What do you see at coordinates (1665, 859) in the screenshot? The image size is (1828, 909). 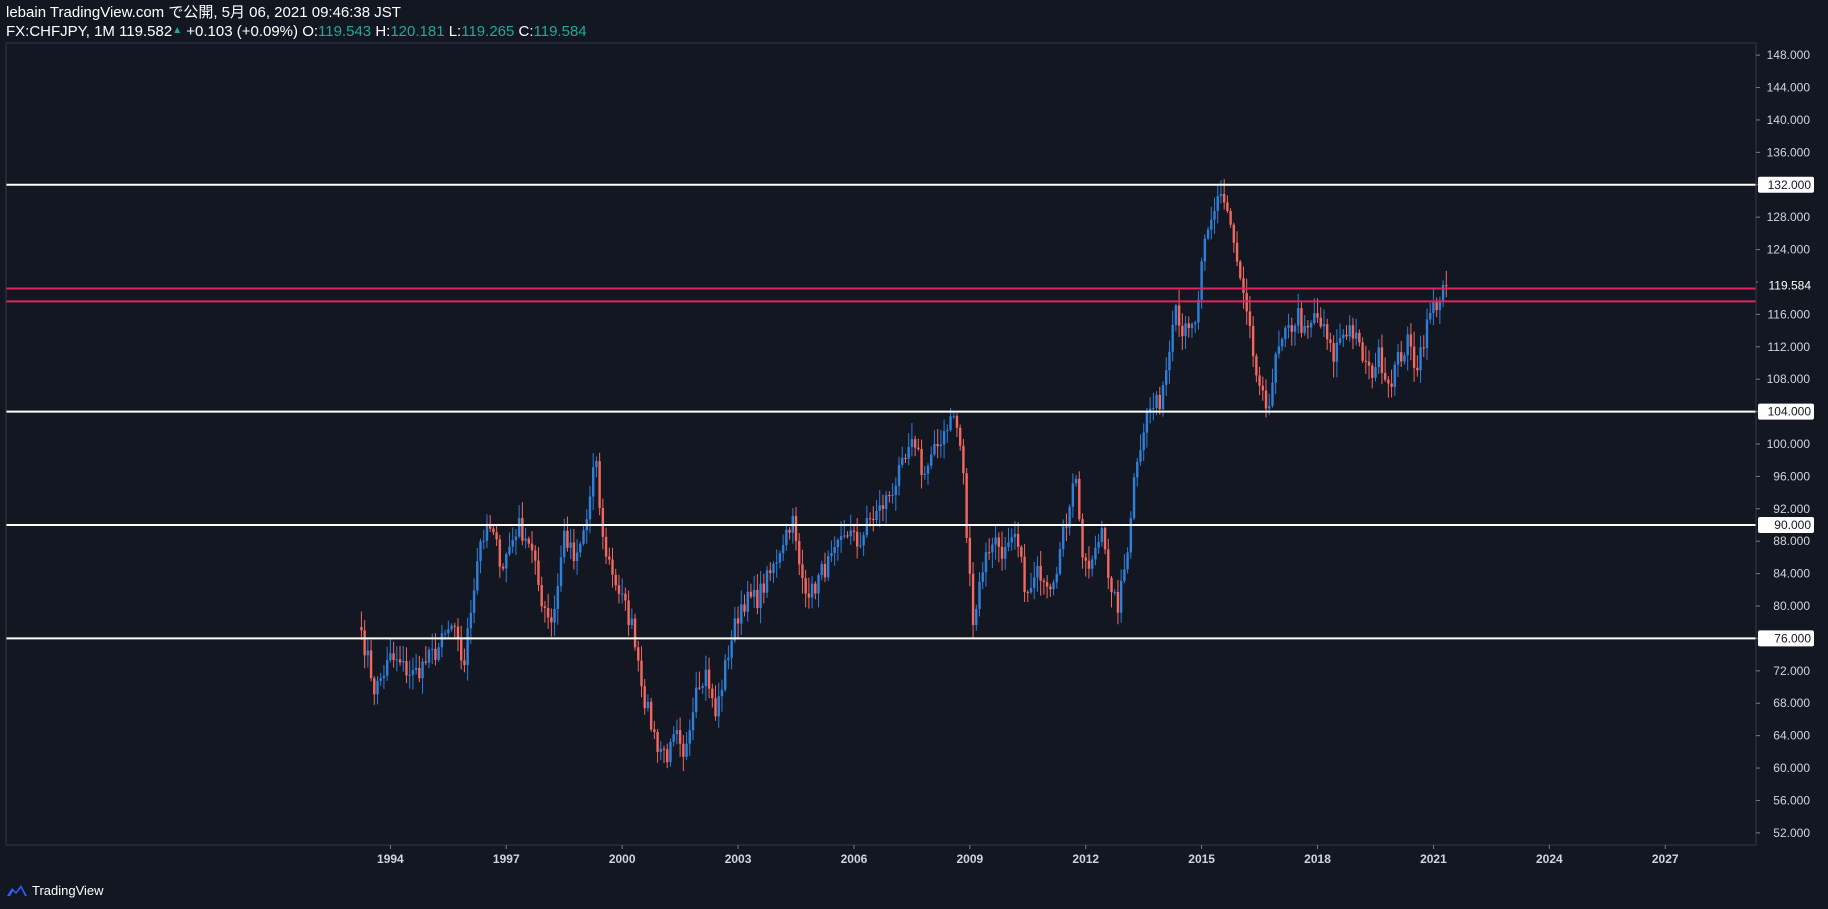 I see `time-tick-label: 2027` at bounding box center [1665, 859].